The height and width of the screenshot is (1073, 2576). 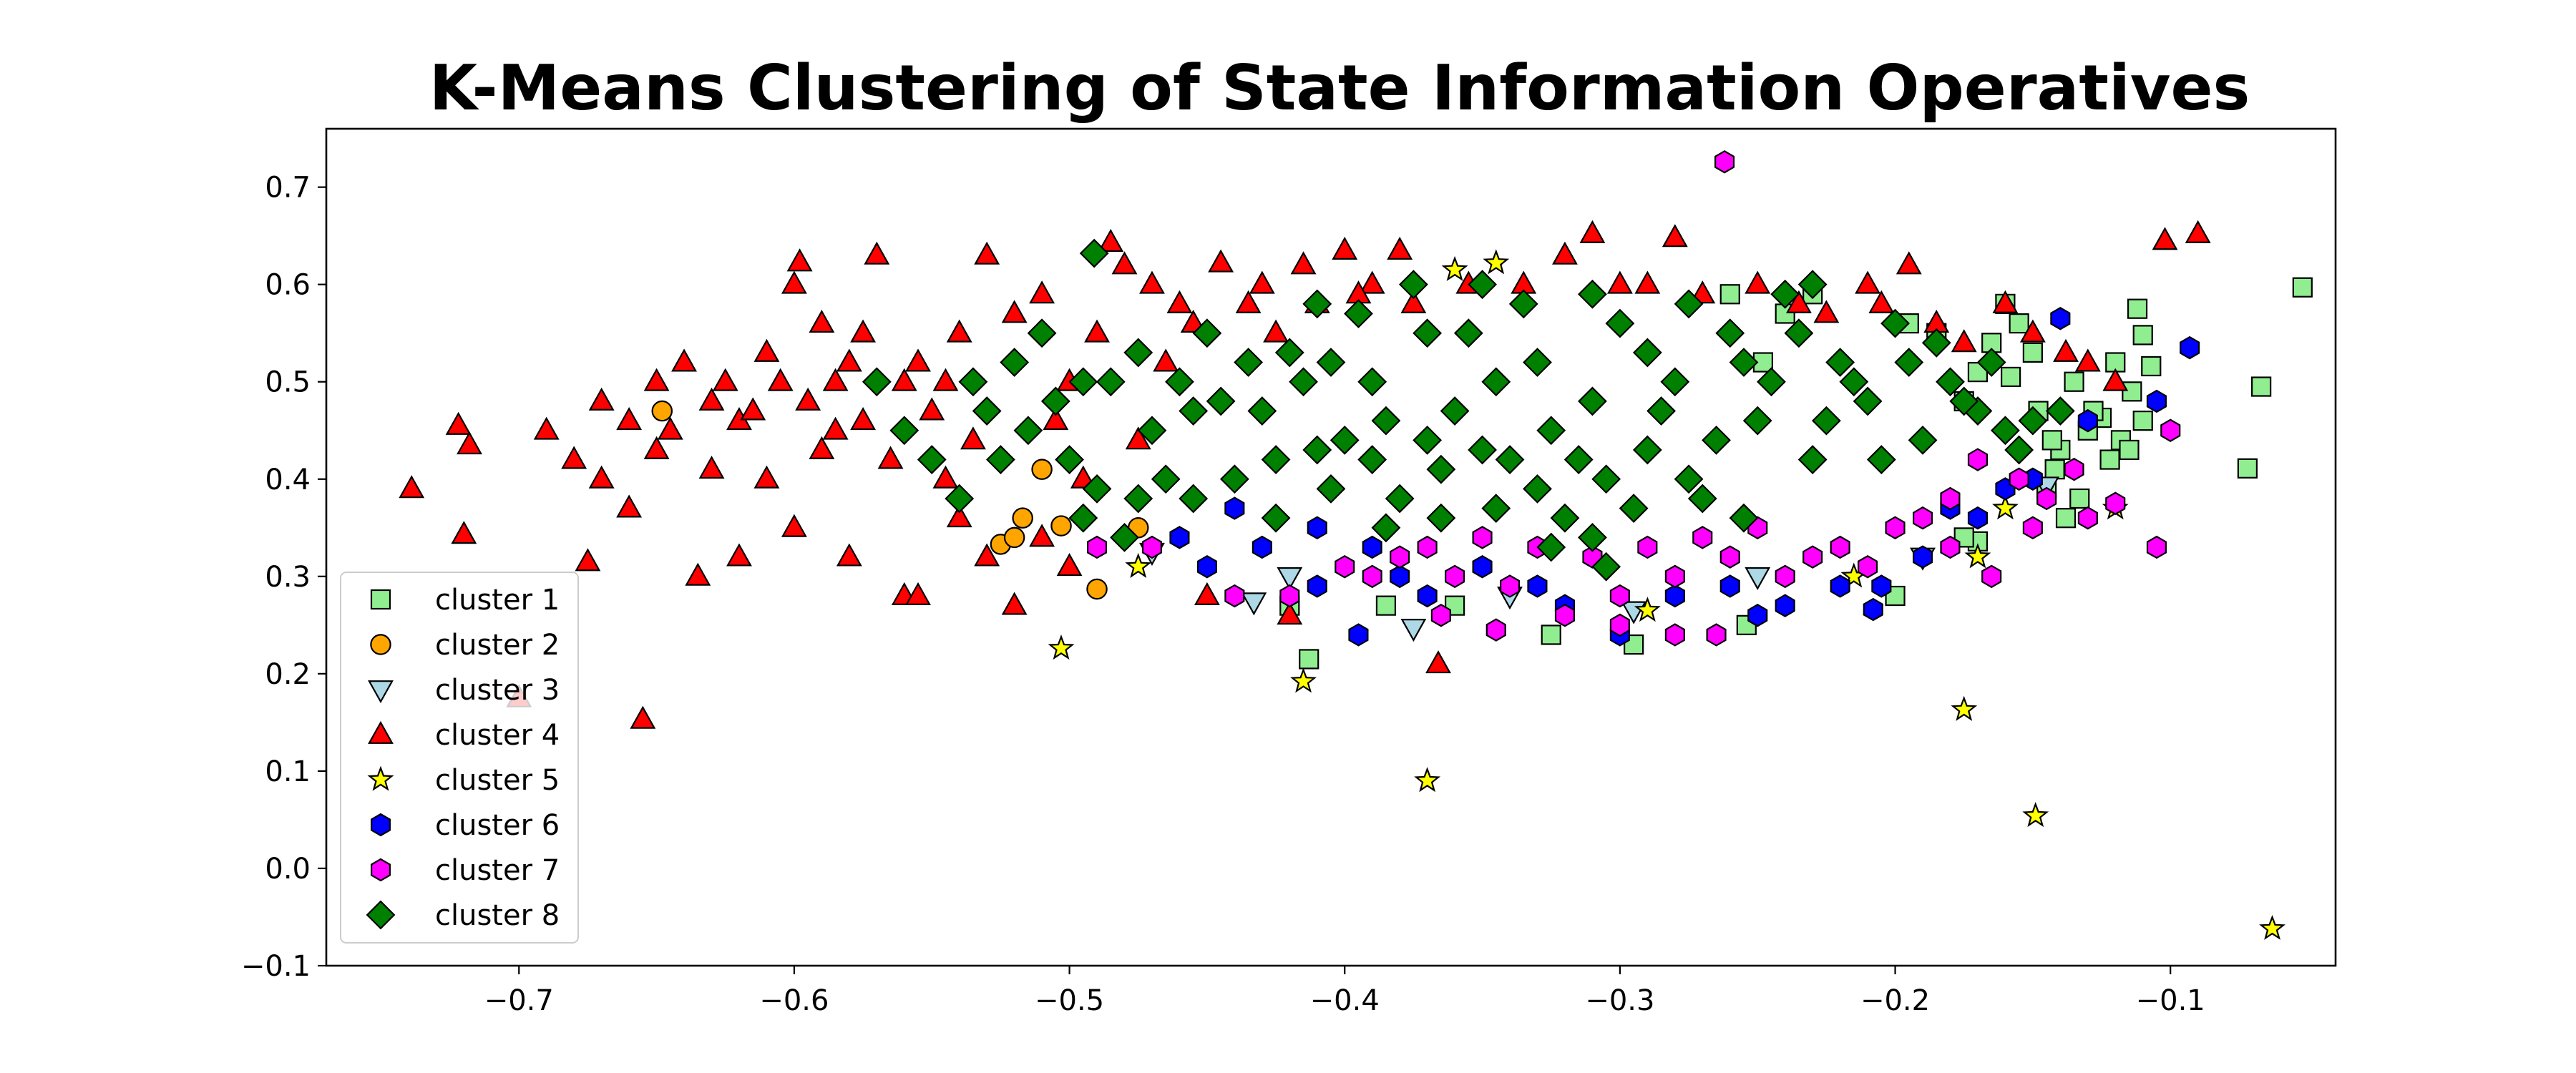 I want to click on y-tick-label: 0.5, so click(x=288, y=382).